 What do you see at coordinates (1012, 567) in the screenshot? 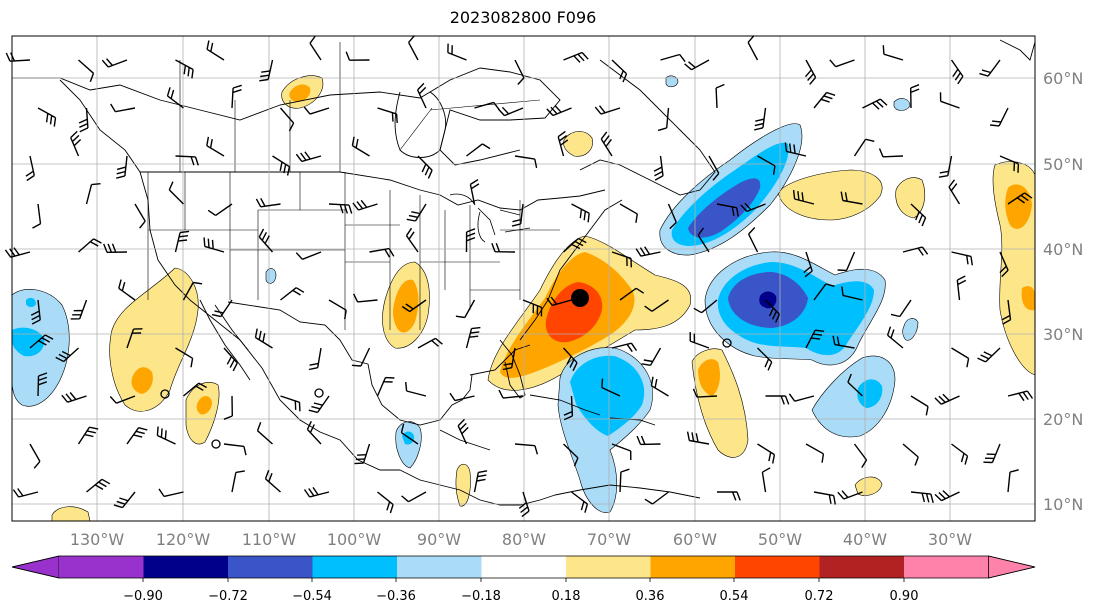
I see `colorbar-extend-high` at bounding box center [1012, 567].